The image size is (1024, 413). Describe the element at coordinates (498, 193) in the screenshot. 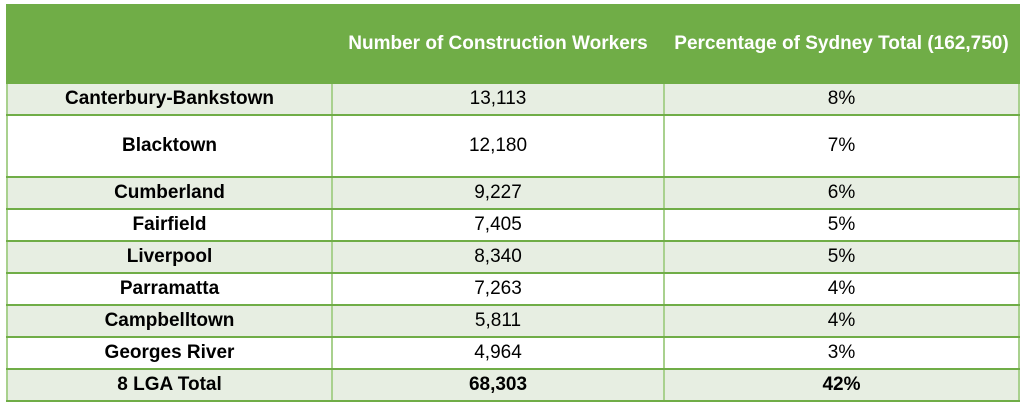

I see `worker-count: 9,227` at that location.